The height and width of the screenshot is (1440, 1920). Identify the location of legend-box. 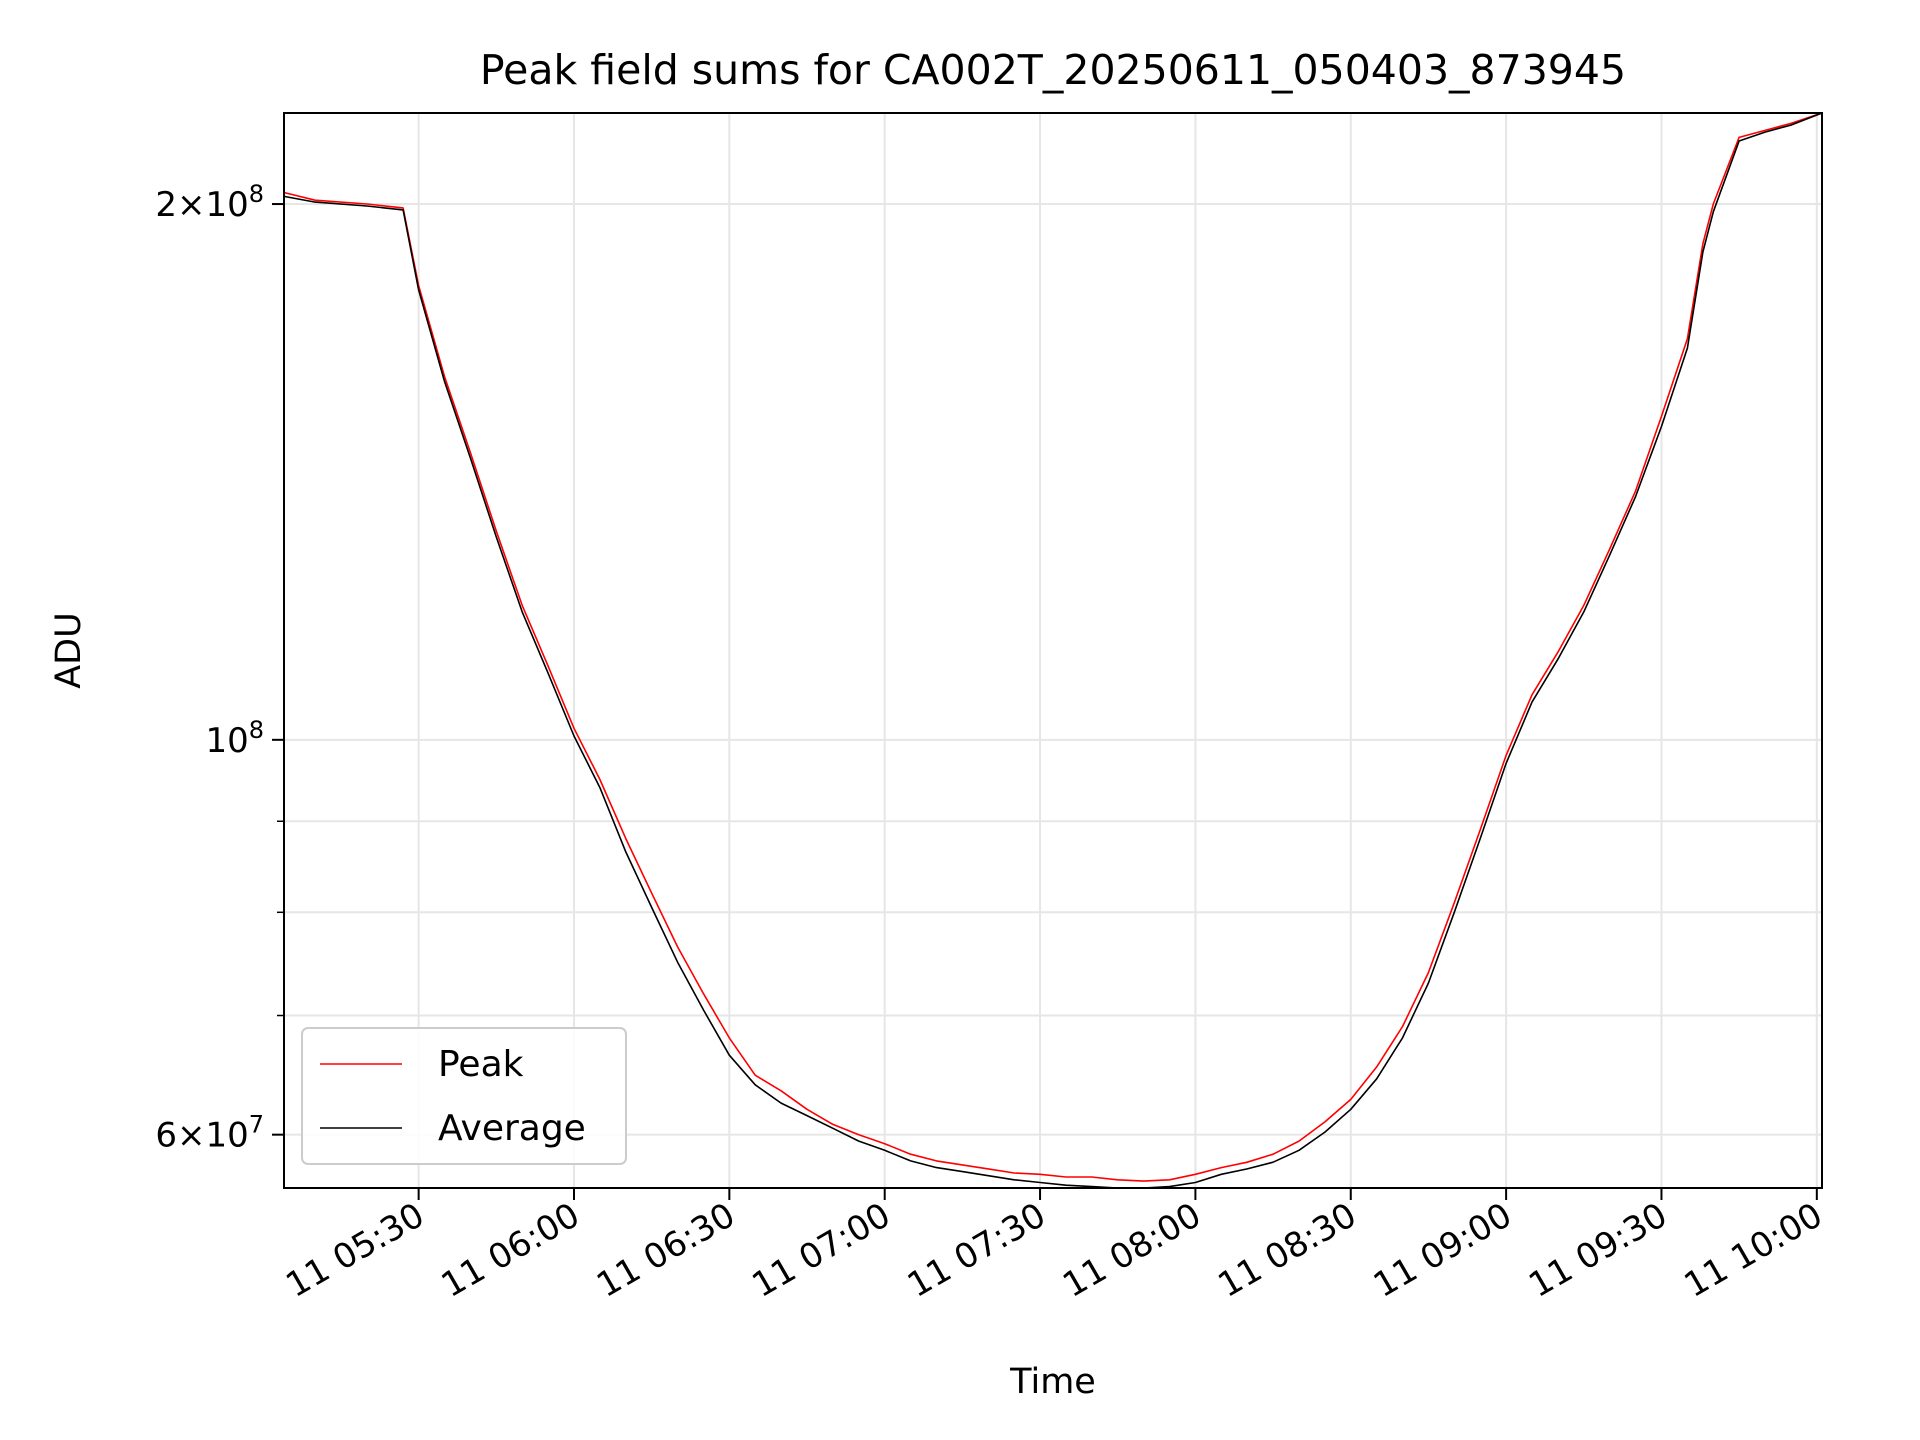
(464, 1096).